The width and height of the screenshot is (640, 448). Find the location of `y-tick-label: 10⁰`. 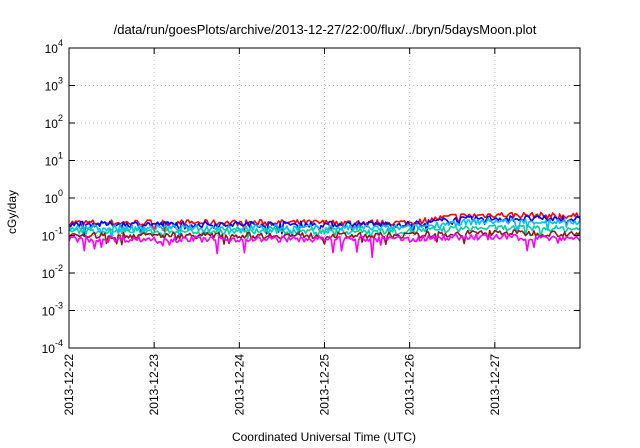

y-tick-label: 10⁰ is located at coordinates (54, 197).